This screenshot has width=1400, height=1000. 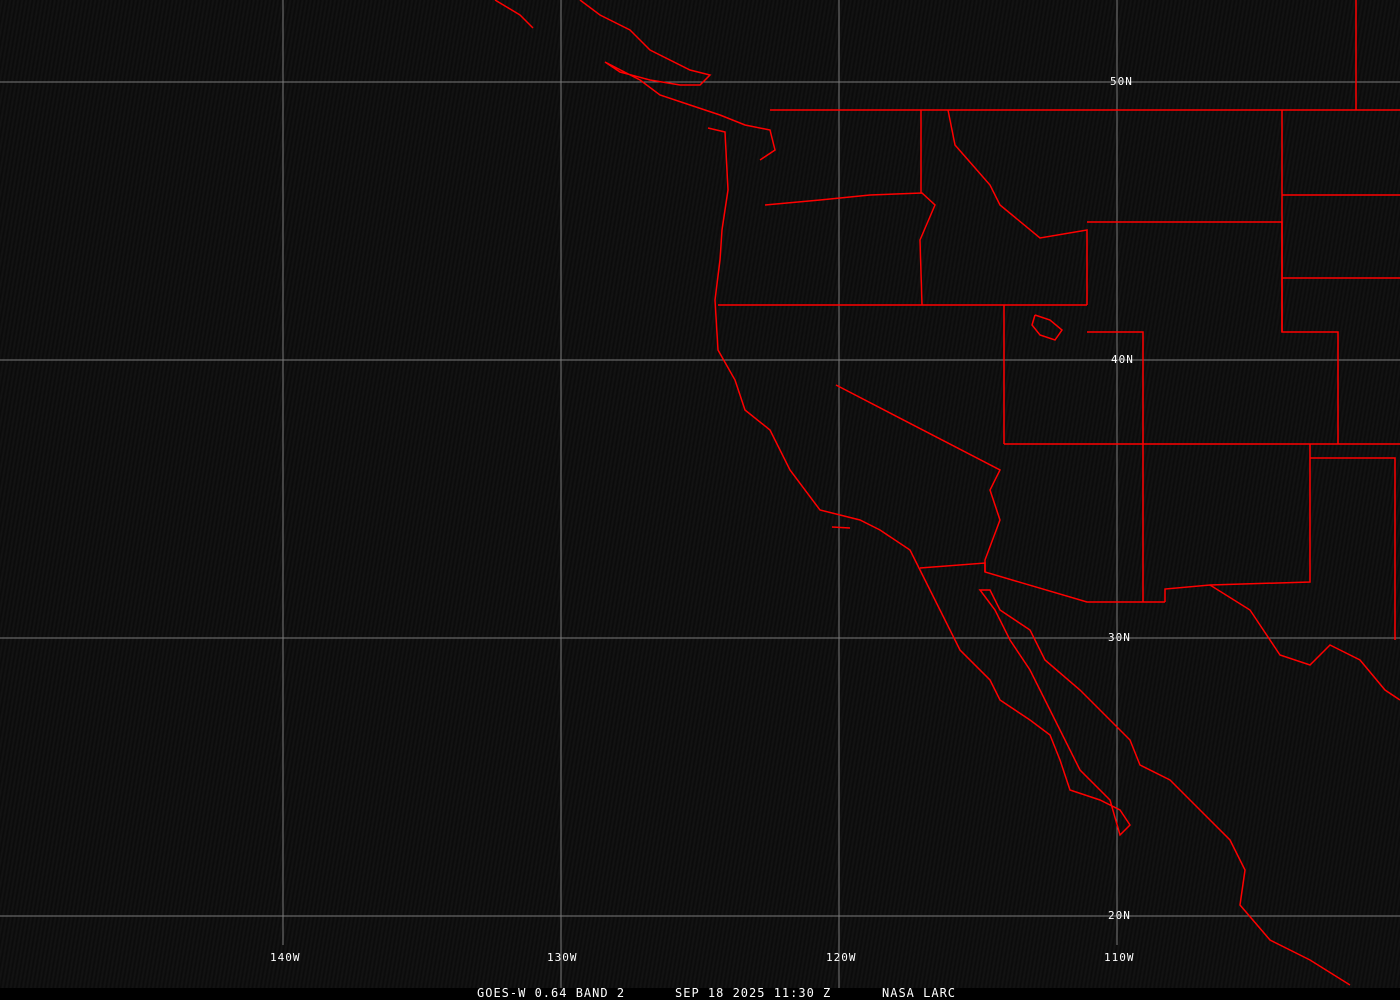 I want to click on border-id-mt, so click(x=1017, y=207).